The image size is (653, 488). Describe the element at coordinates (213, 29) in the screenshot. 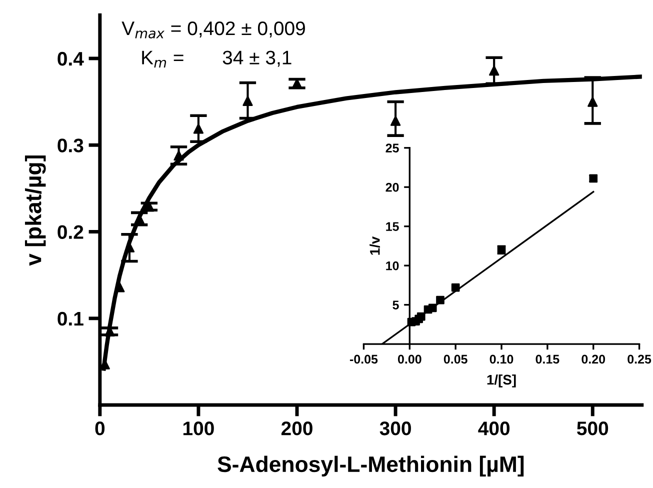

I see `annotation: V$_{max}$ = 0,402 ± 0,009` at that location.